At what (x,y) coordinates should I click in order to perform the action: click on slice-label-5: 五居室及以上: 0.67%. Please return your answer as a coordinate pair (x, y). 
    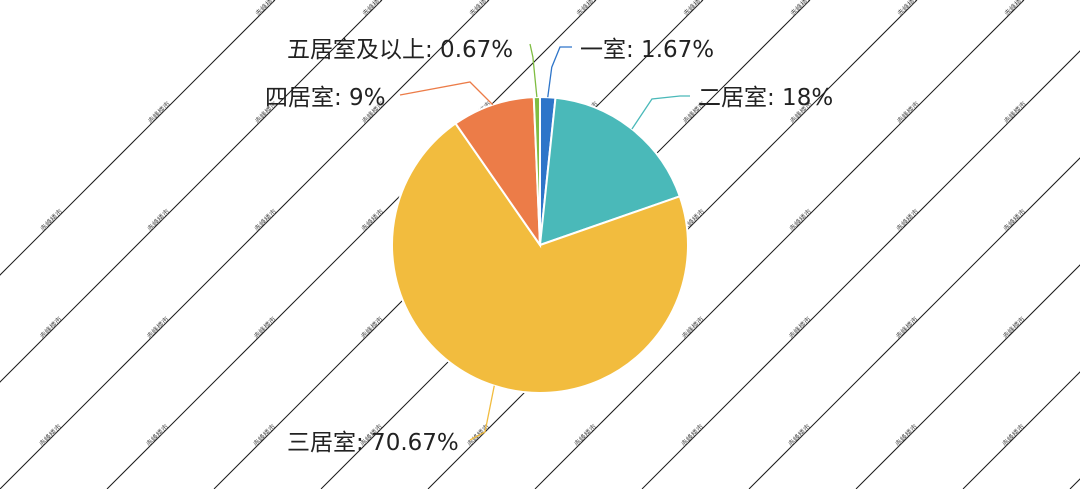
    Looking at the image, I should click on (400, 50).